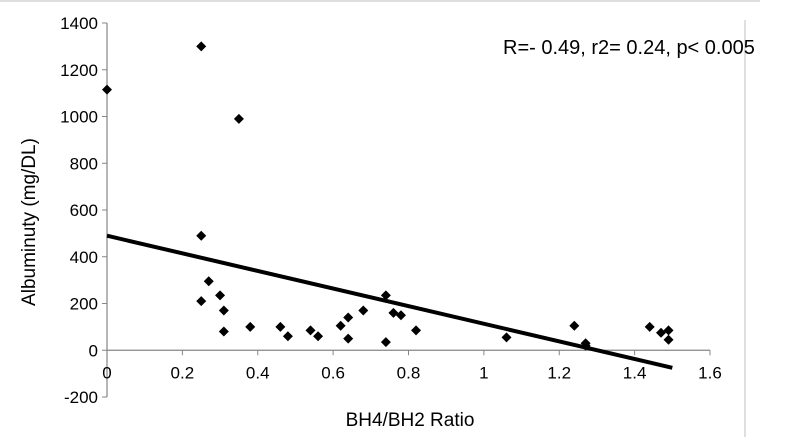 This screenshot has height=442, width=800. Describe the element at coordinates (635, 372) in the screenshot. I see `x-tick-label: 1.4` at that location.